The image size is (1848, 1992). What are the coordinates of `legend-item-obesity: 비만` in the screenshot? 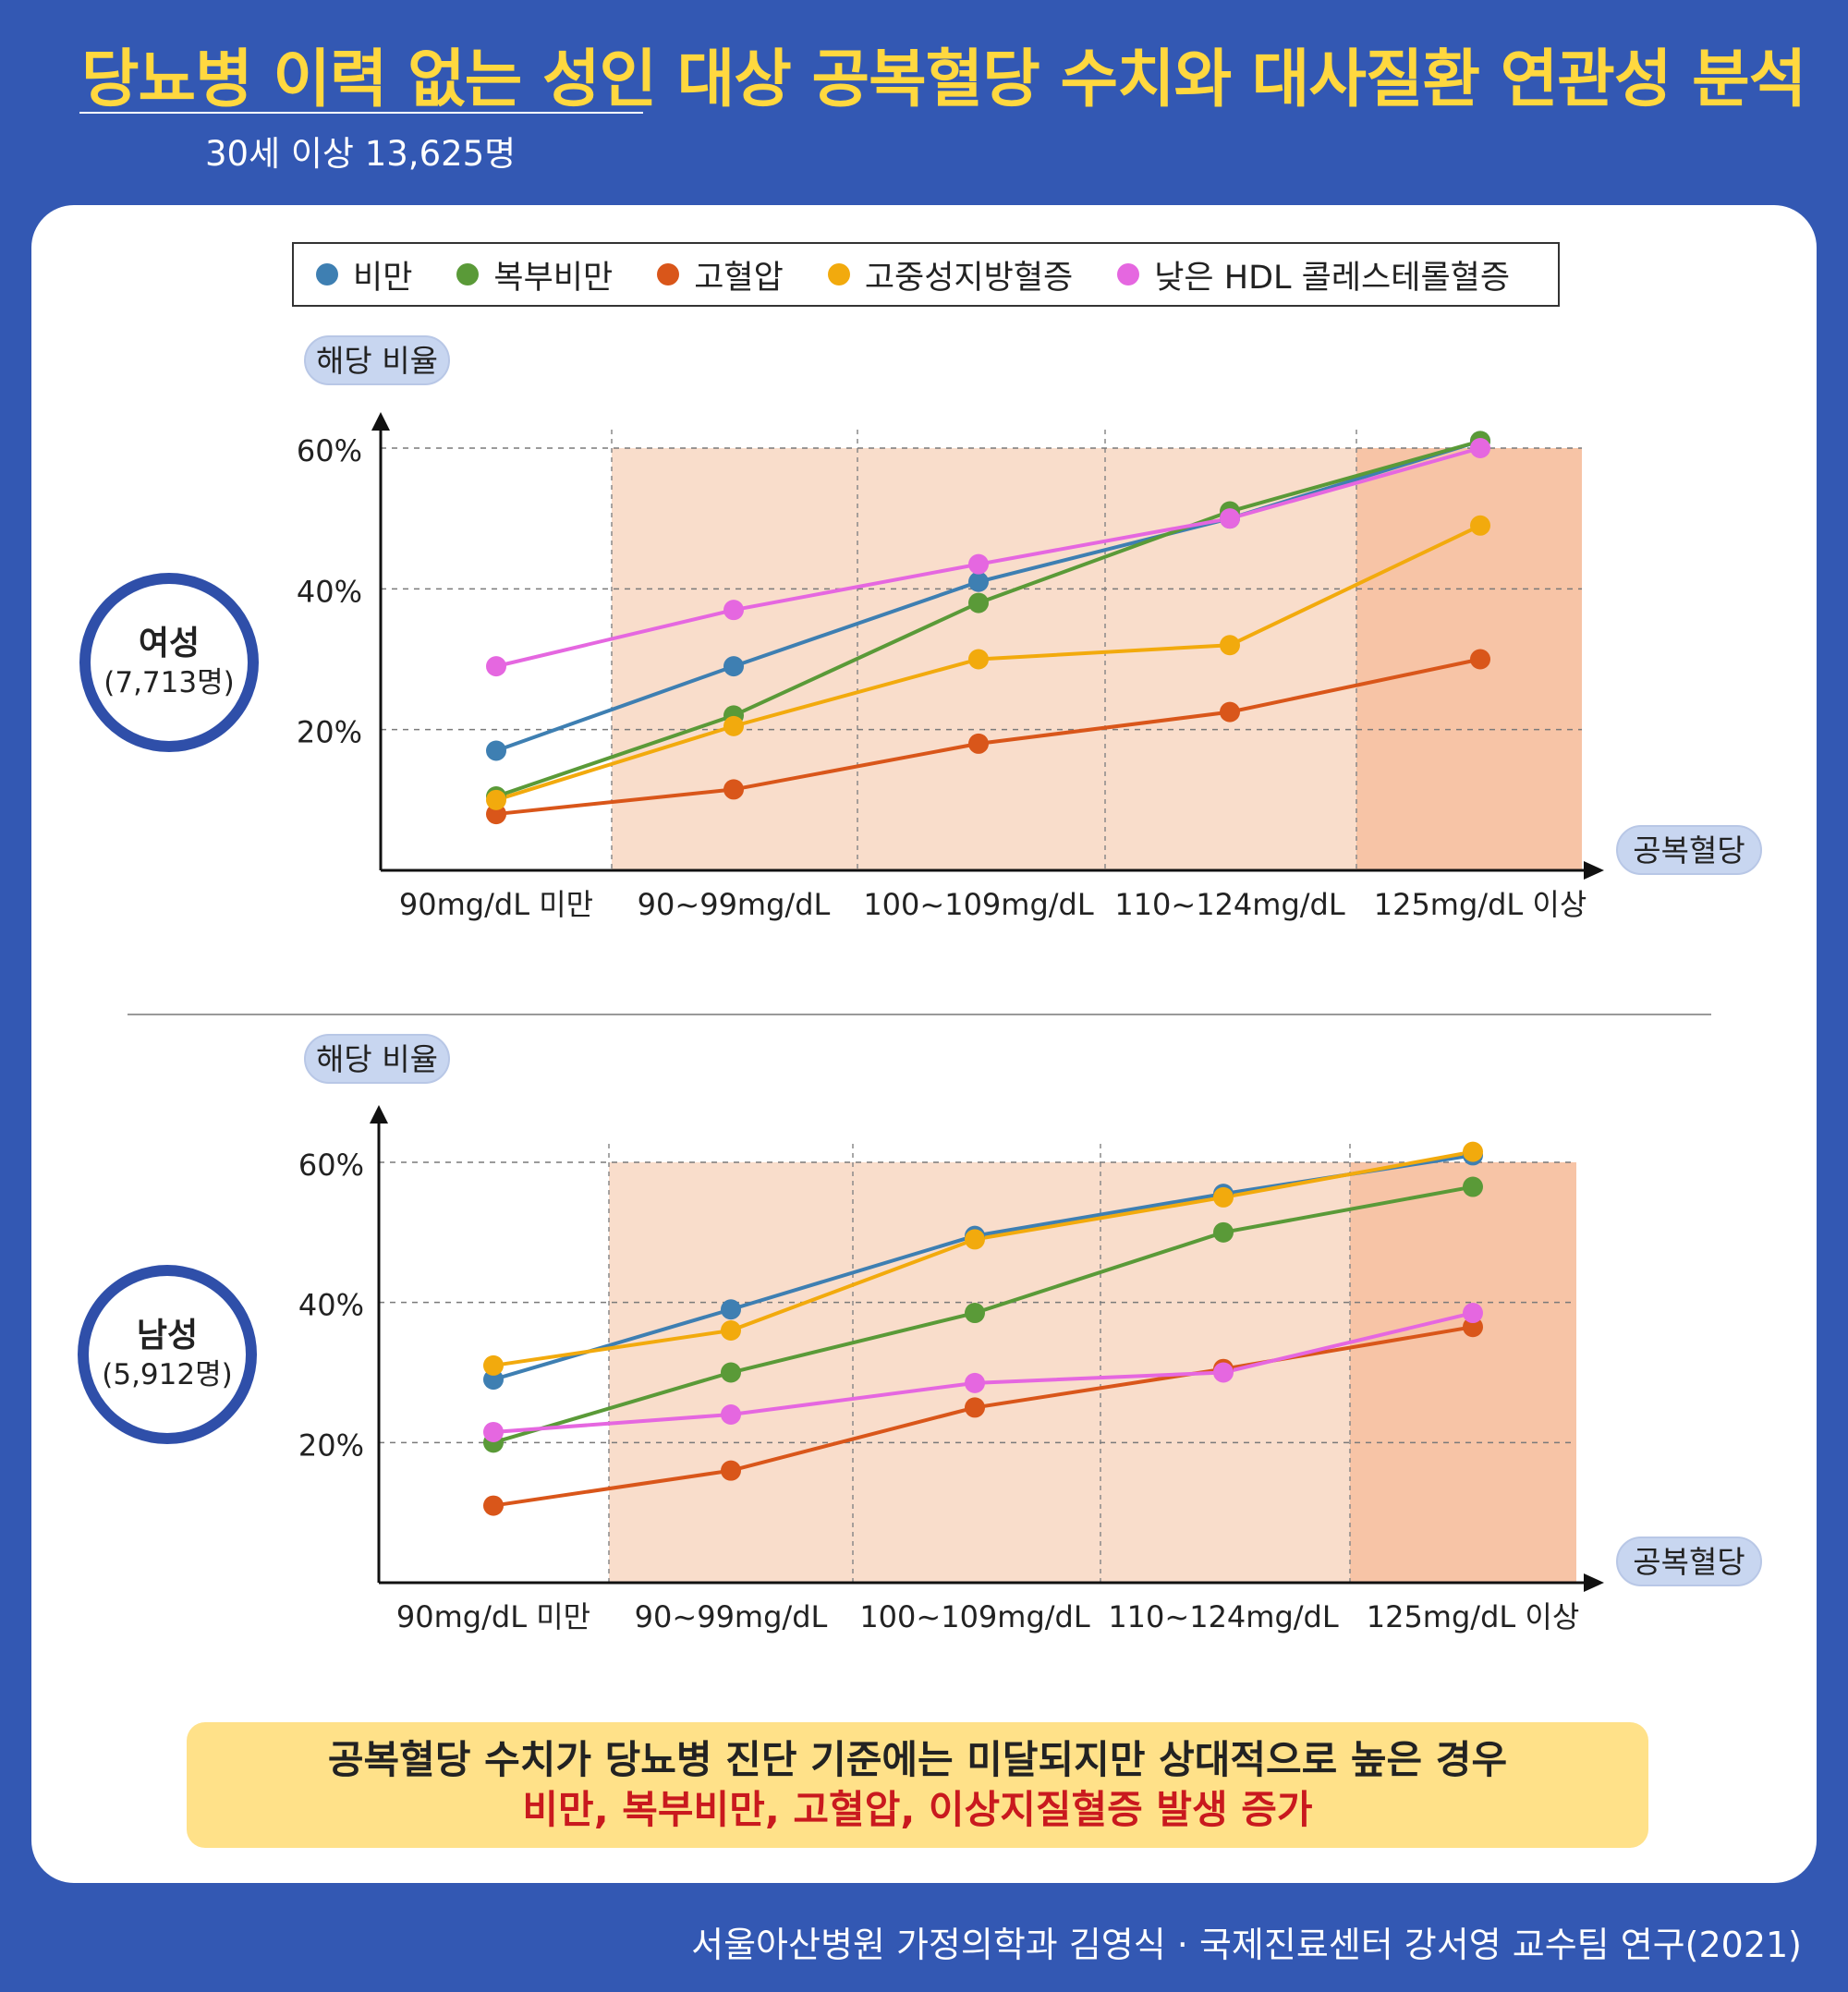 It's located at (364, 274).